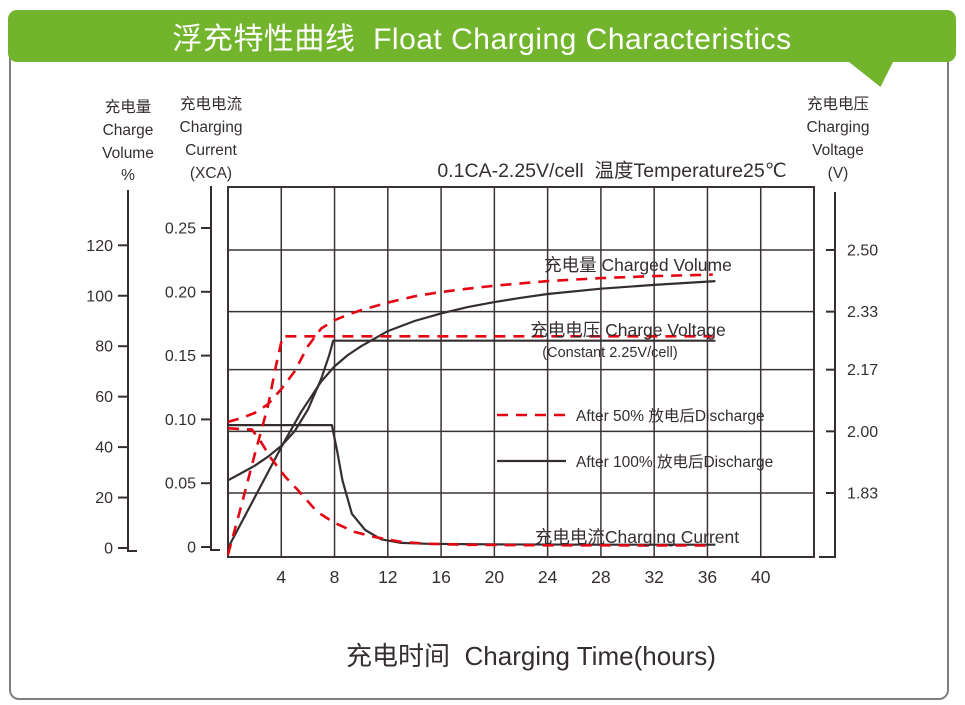  Describe the element at coordinates (862, 251) in the screenshot. I see `tick-label-volt: 2.50` at that location.